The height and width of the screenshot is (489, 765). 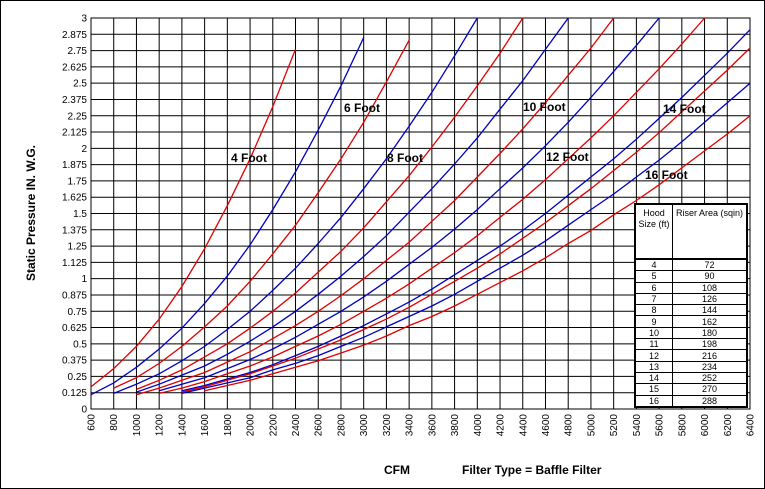 What do you see at coordinates (80, 214) in the screenshot?
I see `y-tick-label: 1.5` at bounding box center [80, 214].